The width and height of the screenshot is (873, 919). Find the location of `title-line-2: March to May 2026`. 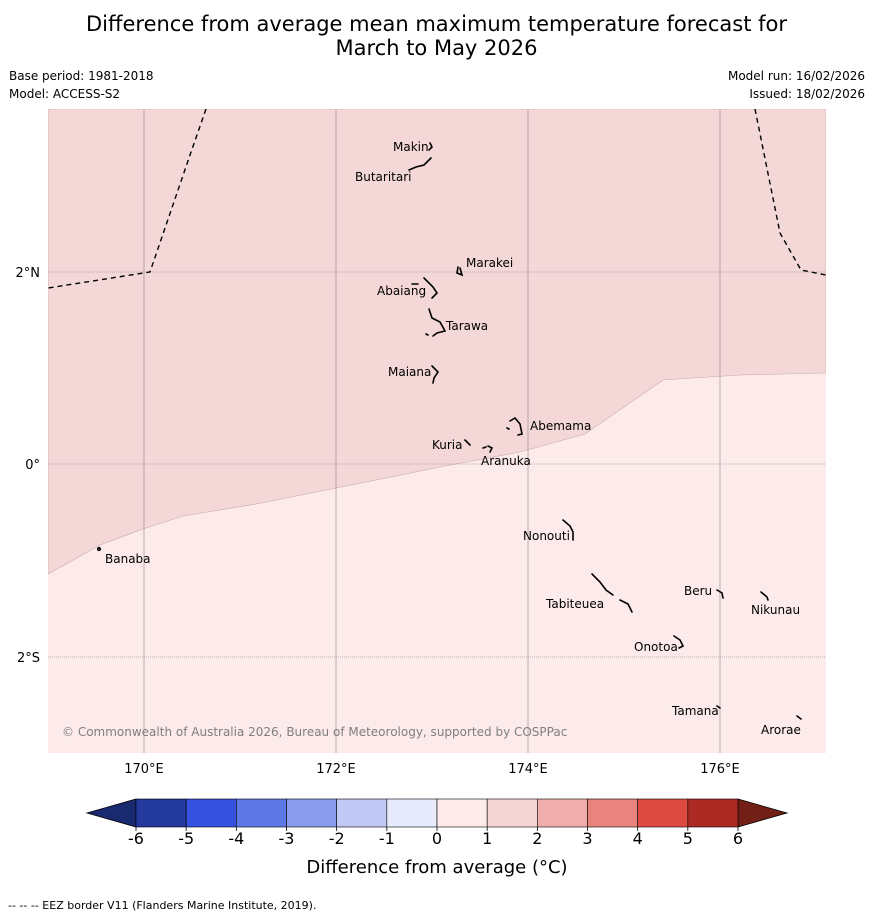

title-line-2: March to May 2026 is located at coordinates (436, 48).